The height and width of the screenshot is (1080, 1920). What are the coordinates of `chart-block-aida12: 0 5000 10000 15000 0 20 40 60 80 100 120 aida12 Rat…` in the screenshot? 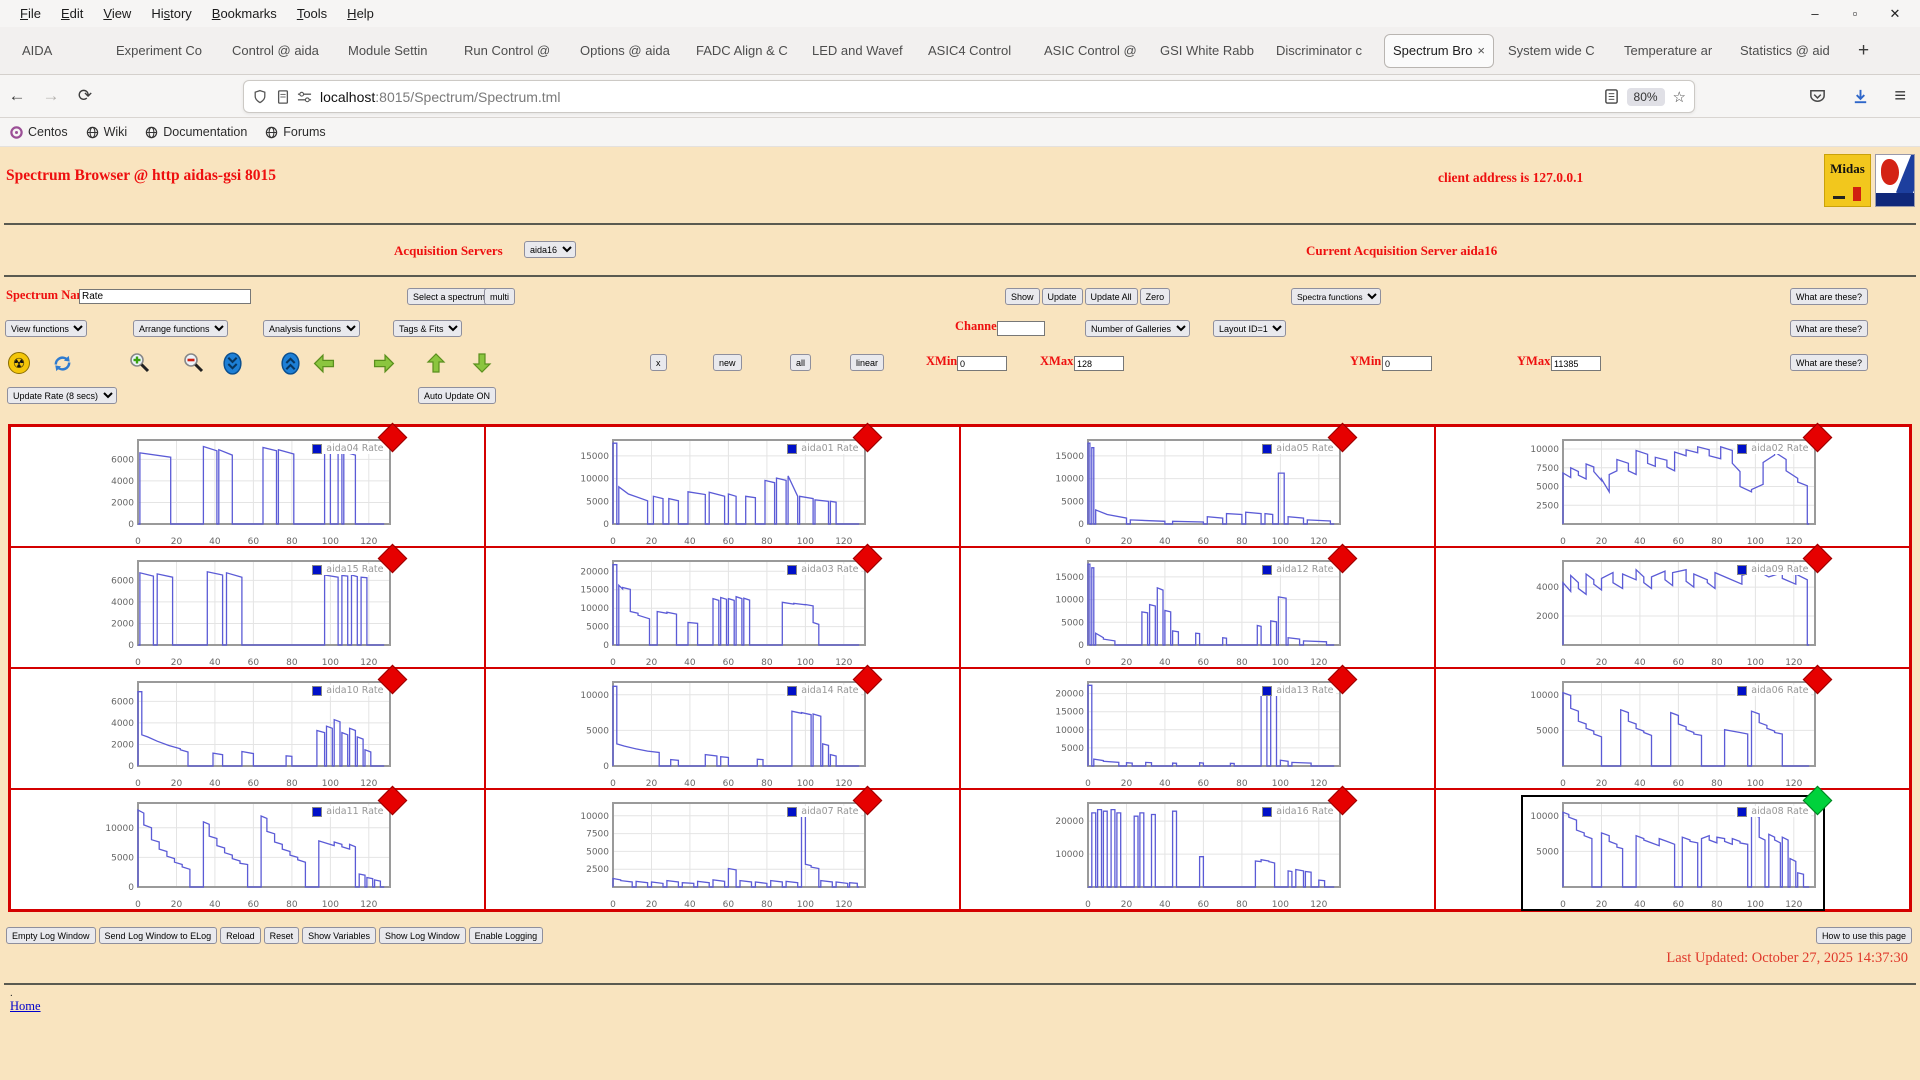 It's located at (1202, 605).